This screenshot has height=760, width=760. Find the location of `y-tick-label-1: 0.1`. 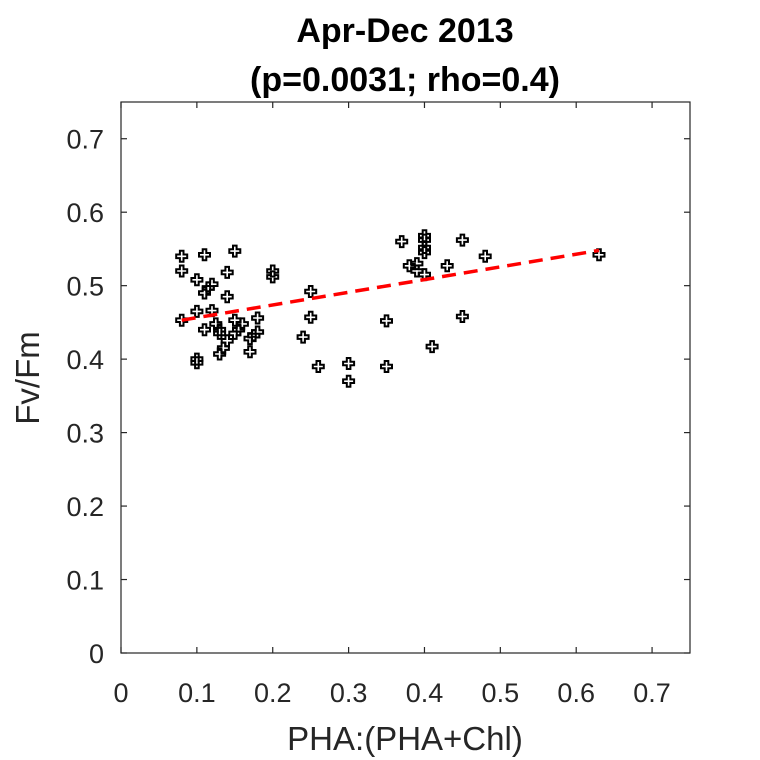

y-tick-label-1: 0.1 is located at coordinates (85, 581).